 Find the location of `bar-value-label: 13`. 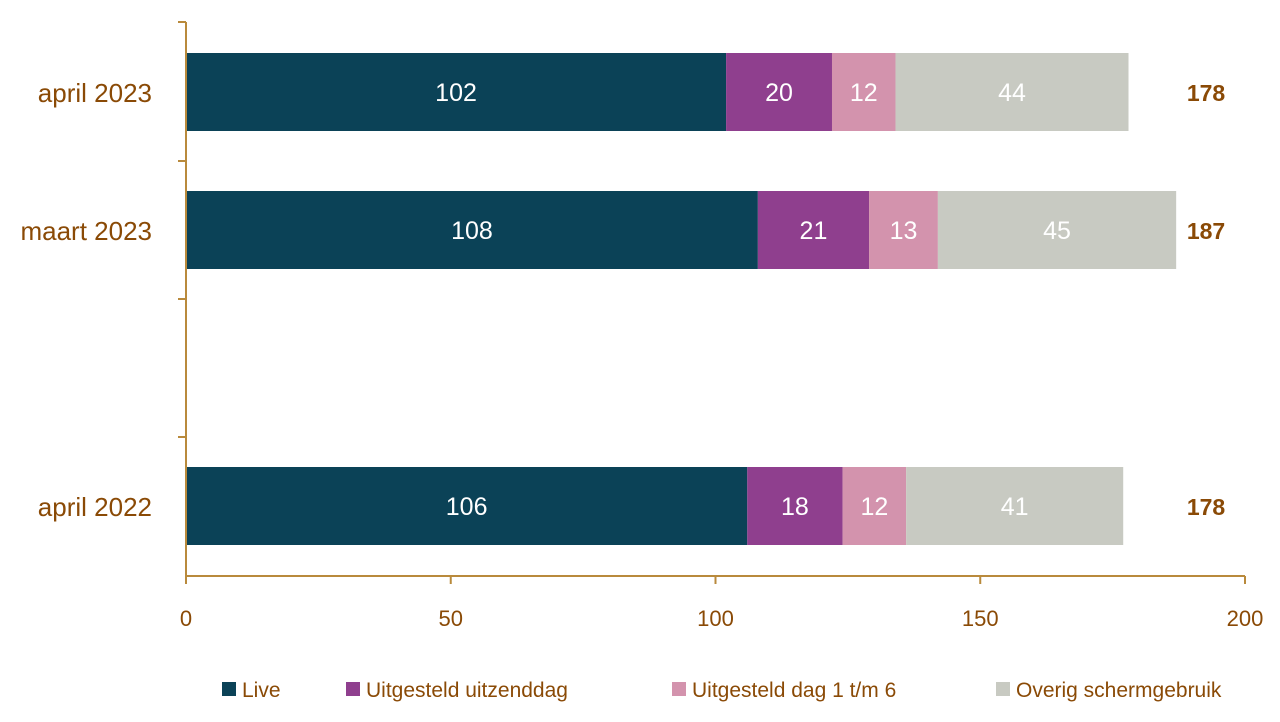

bar-value-label: 13 is located at coordinates (904, 231).